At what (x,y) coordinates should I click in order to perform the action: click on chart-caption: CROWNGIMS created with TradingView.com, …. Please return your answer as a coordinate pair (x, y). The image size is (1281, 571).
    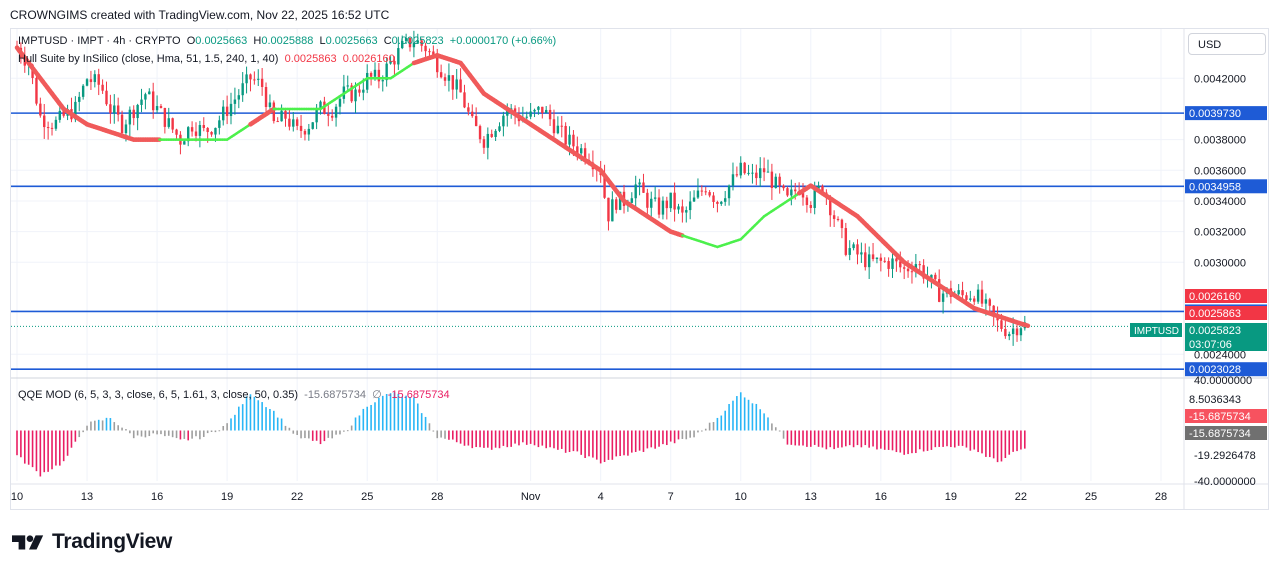
    Looking at the image, I should click on (200, 15).